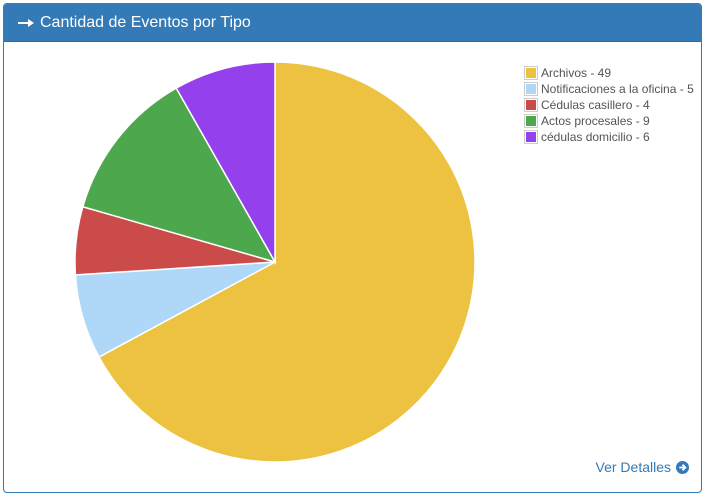  I want to click on arrow-right-icon, so click(26, 23).